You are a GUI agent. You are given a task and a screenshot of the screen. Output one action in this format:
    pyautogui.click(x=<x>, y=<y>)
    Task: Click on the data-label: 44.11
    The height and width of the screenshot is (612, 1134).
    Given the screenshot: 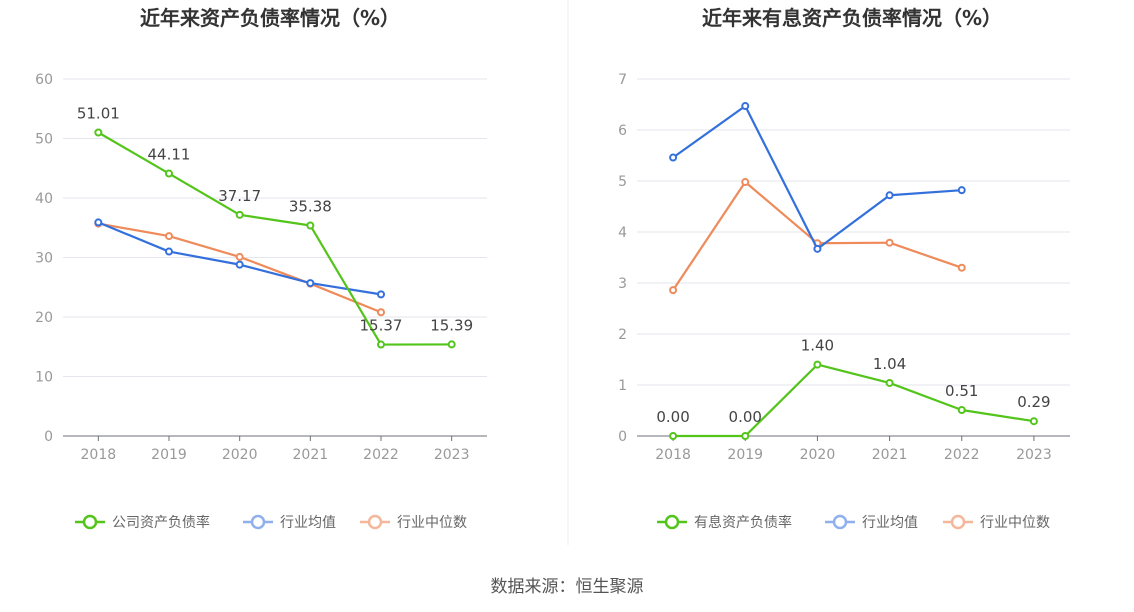 What is the action you would take?
    pyautogui.click(x=169, y=155)
    